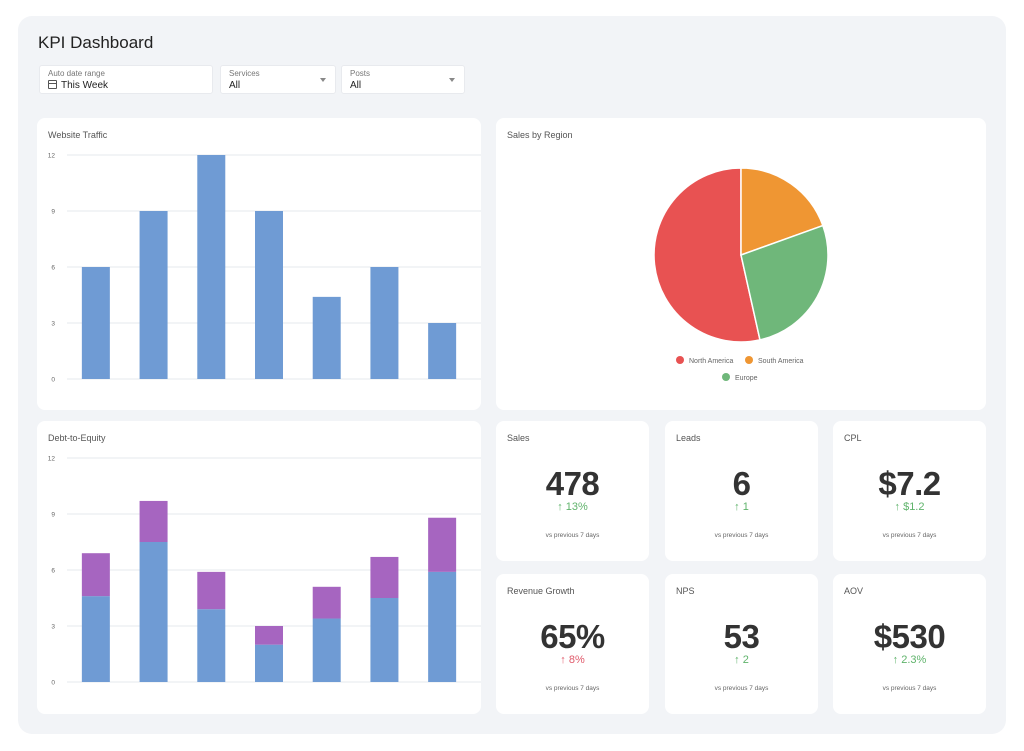 Image resolution: width=1024 pixels, height=751 pixels. I want to click on legend-south-america: South America, so click(774, 360).